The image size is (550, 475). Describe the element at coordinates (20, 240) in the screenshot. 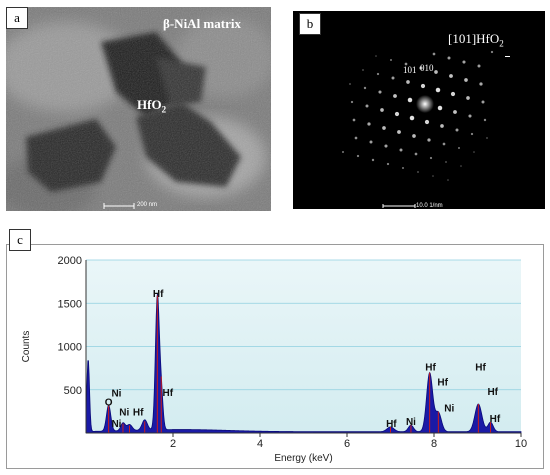

I see `panel-c-label: c` at that location.